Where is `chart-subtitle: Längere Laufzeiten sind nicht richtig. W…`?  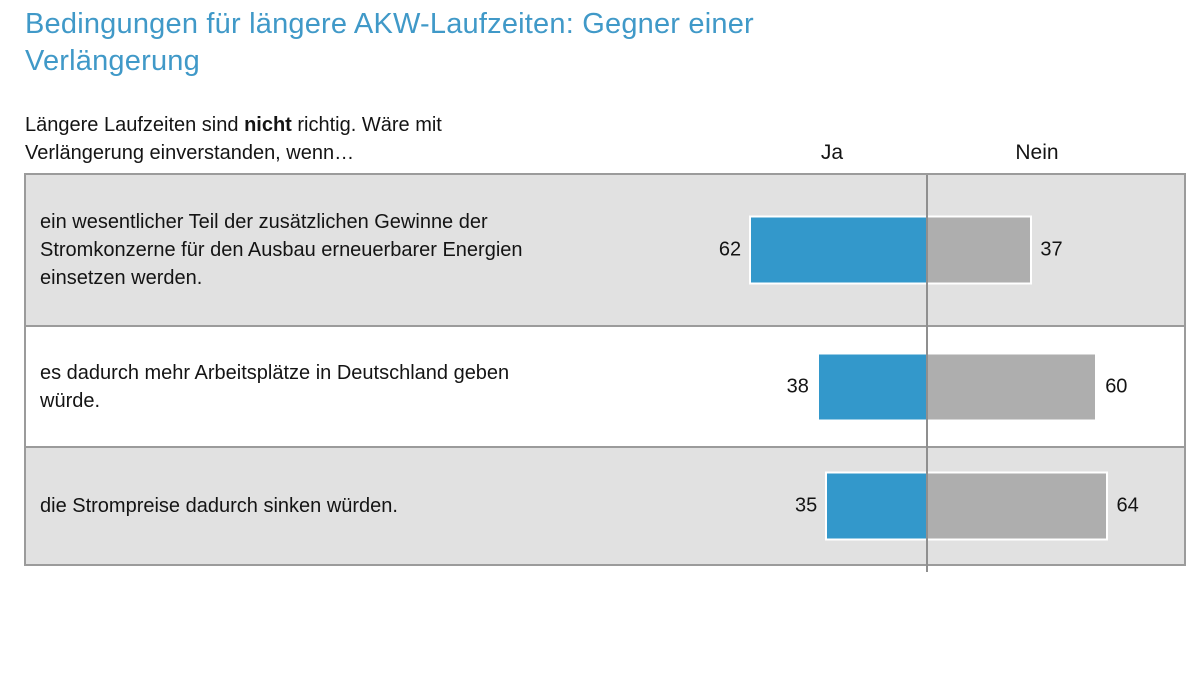 chart-subtitle: Längere Laufzeiten sind nicht richtig. W… is located at coordinates (282, 139).